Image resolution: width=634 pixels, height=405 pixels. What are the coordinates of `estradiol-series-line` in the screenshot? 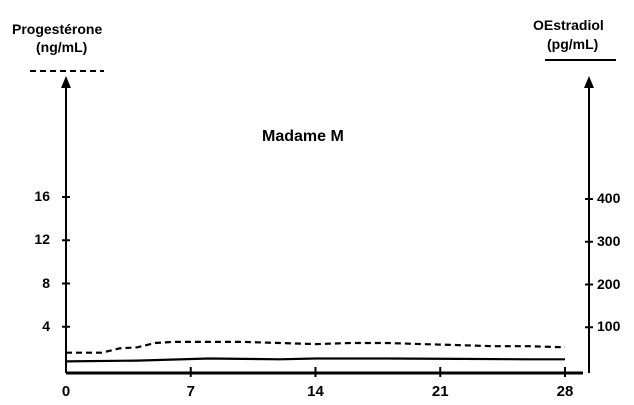 It's located at (315, 360).